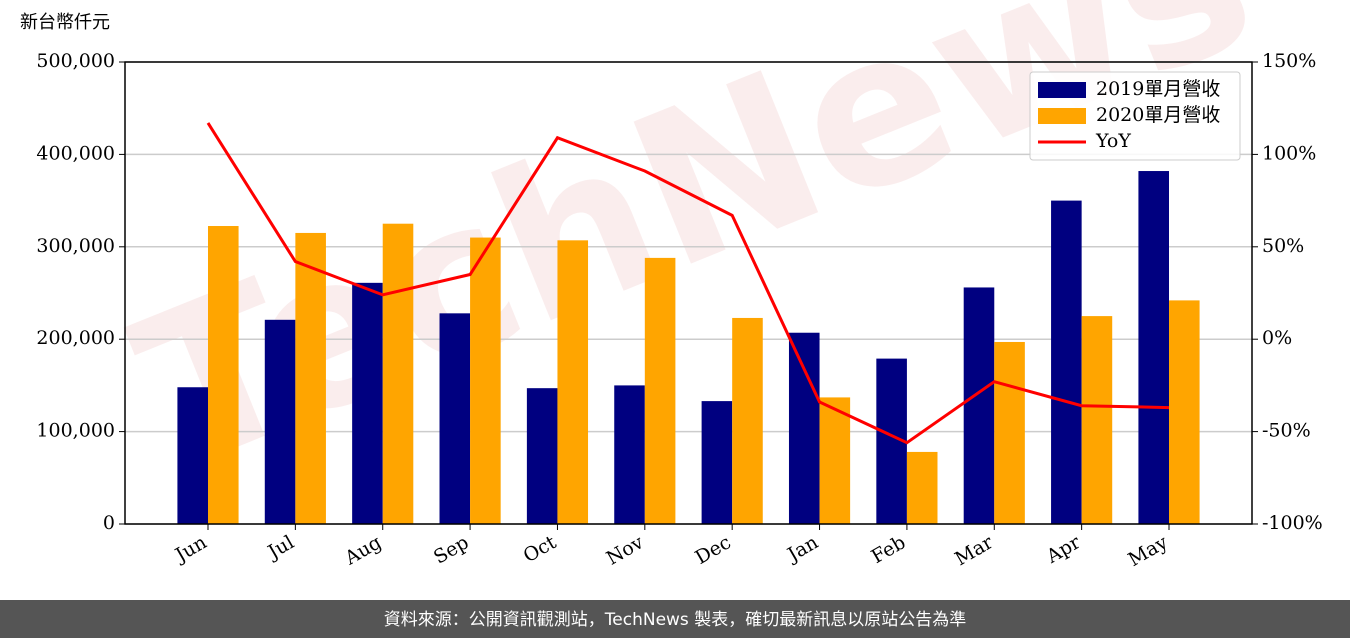  What do you see at coordinates (75, 431) in the screenshot?
I see `y-tick-label: 100,000` at bounding box center [75, 431].